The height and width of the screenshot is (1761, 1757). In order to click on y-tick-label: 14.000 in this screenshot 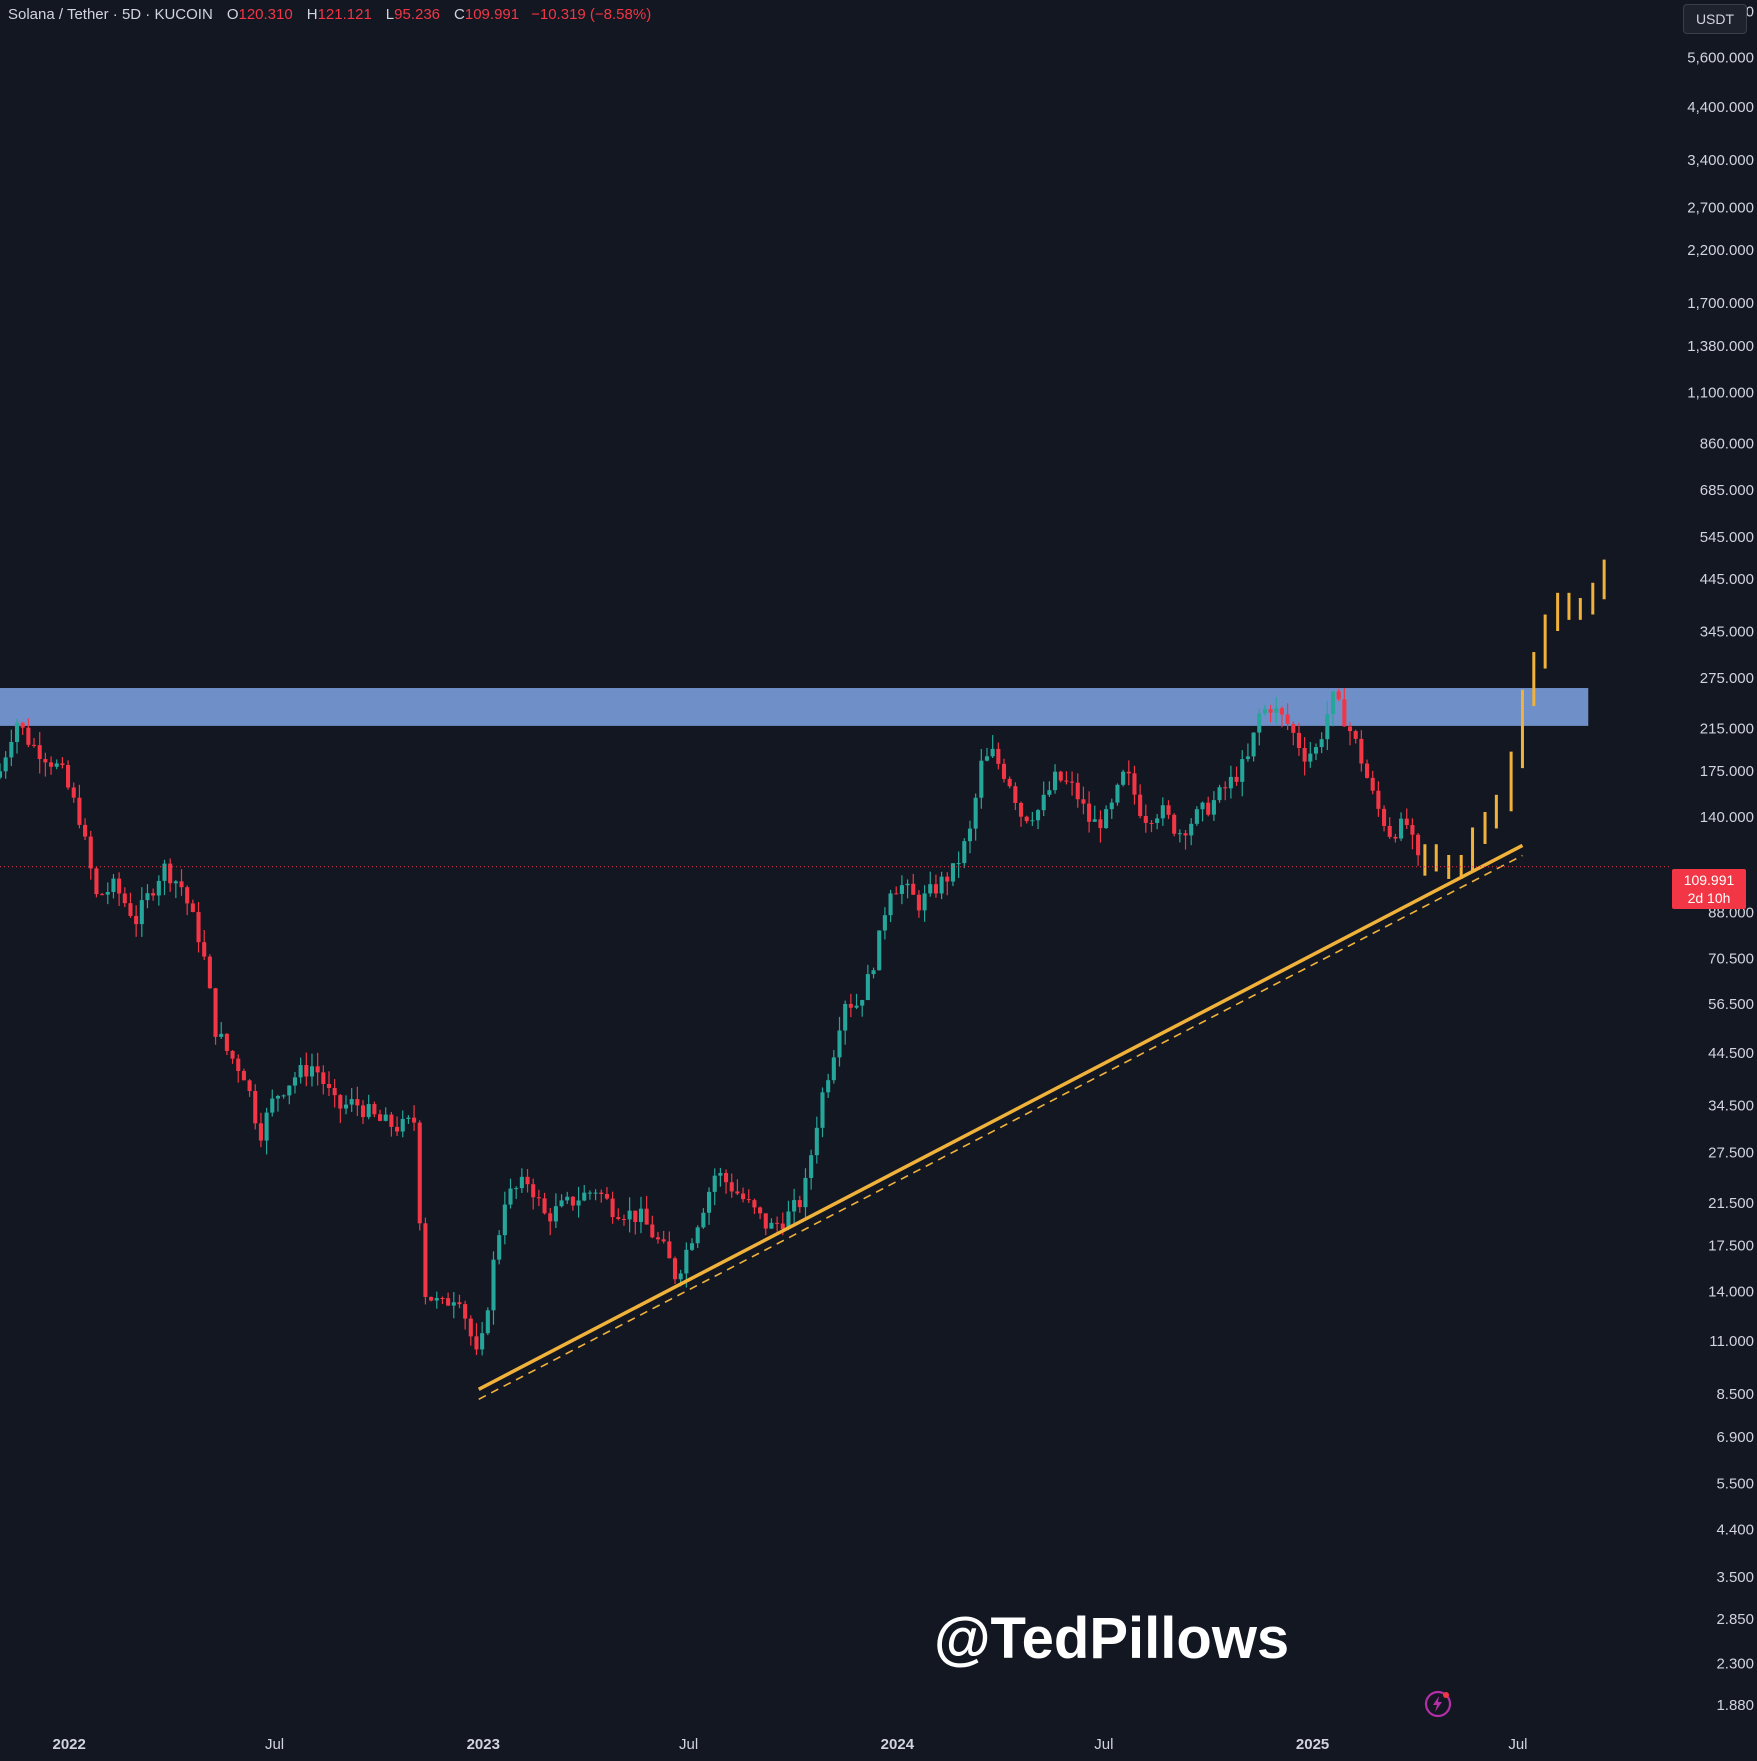, I will do `click(1731, 1291)`.